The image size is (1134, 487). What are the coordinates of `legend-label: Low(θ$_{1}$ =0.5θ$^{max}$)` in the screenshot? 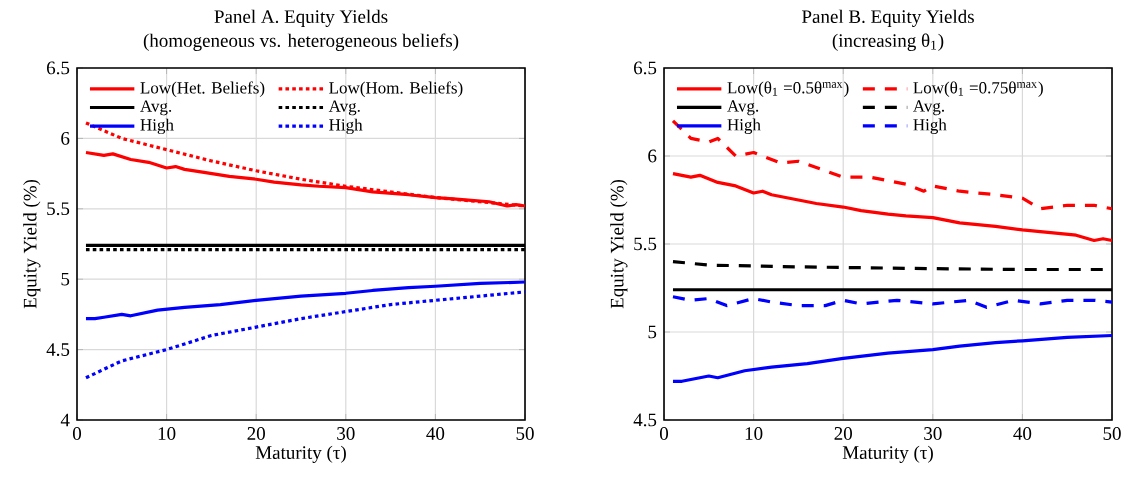 It's located at (788, 89).